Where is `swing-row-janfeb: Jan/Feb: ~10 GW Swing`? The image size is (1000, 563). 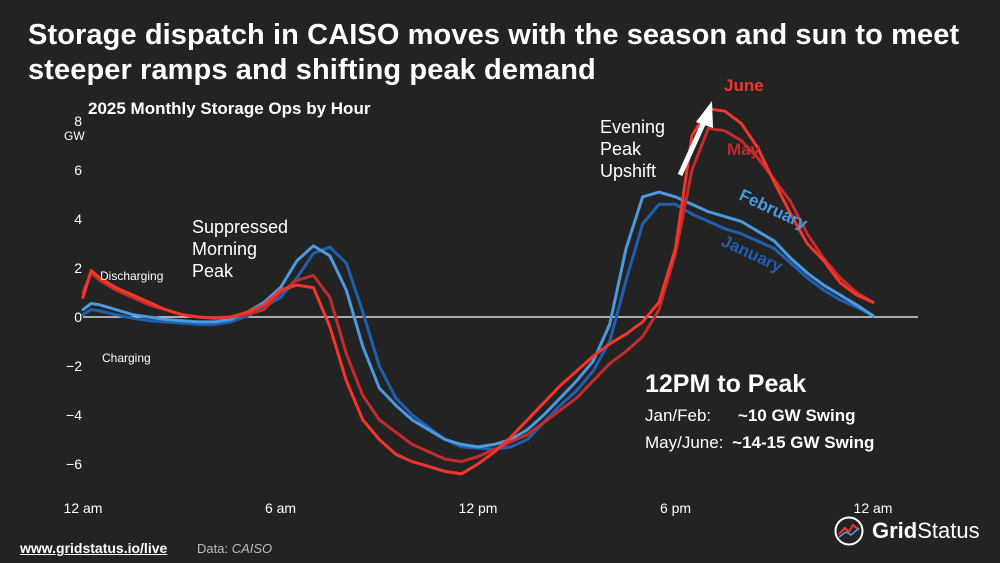 swing-row-janfeb: Jan/Feb: ~10 GW Swing is located at coordinates (750, 416).